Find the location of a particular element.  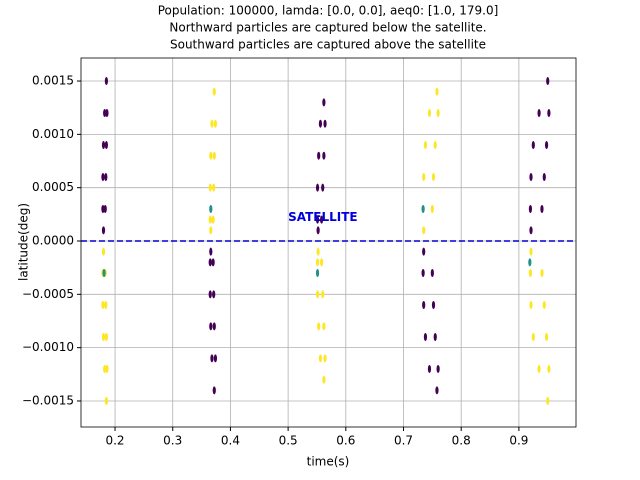

x-tick-label: 0.4 is located at coordinates (230, 441).